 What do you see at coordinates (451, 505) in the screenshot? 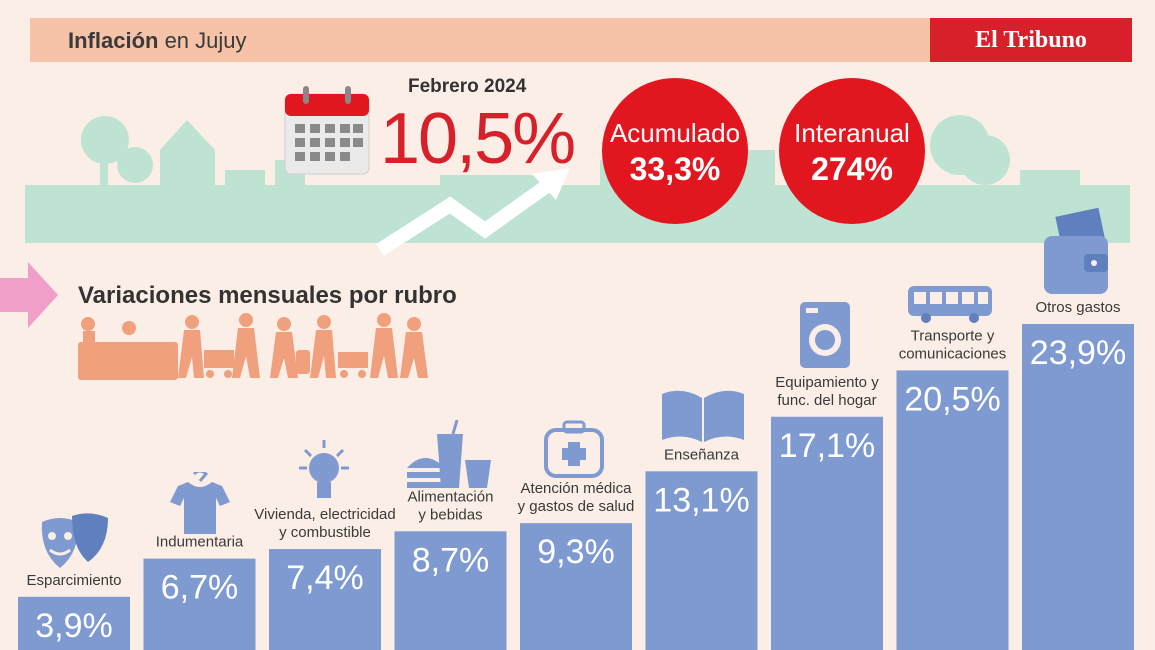
I see `category-label: Alimentación y bebidas` at bounding box center [451, 505].